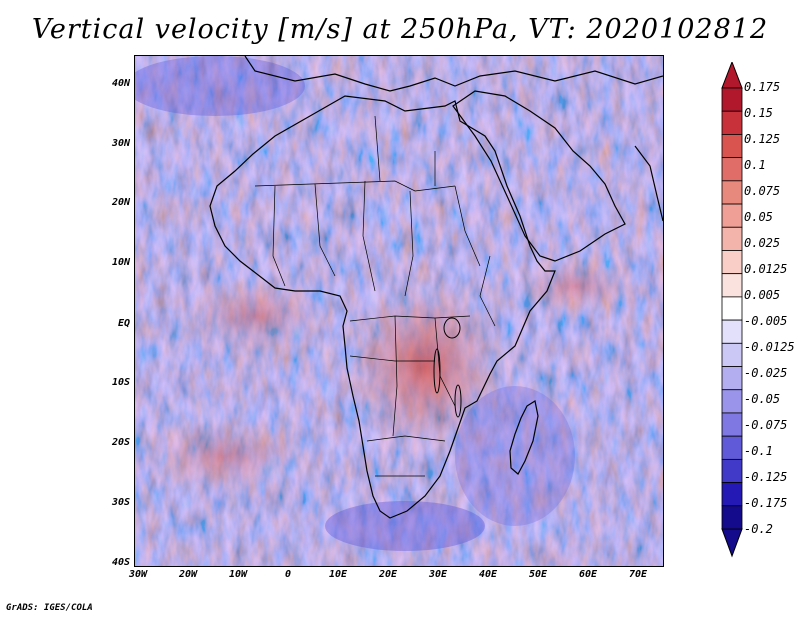 This screenshot has width=800, height=618. What do you see at coordinates (539, 176) in the screenshot?
I see `arabia-coastline` at bounding box center [539, 176].